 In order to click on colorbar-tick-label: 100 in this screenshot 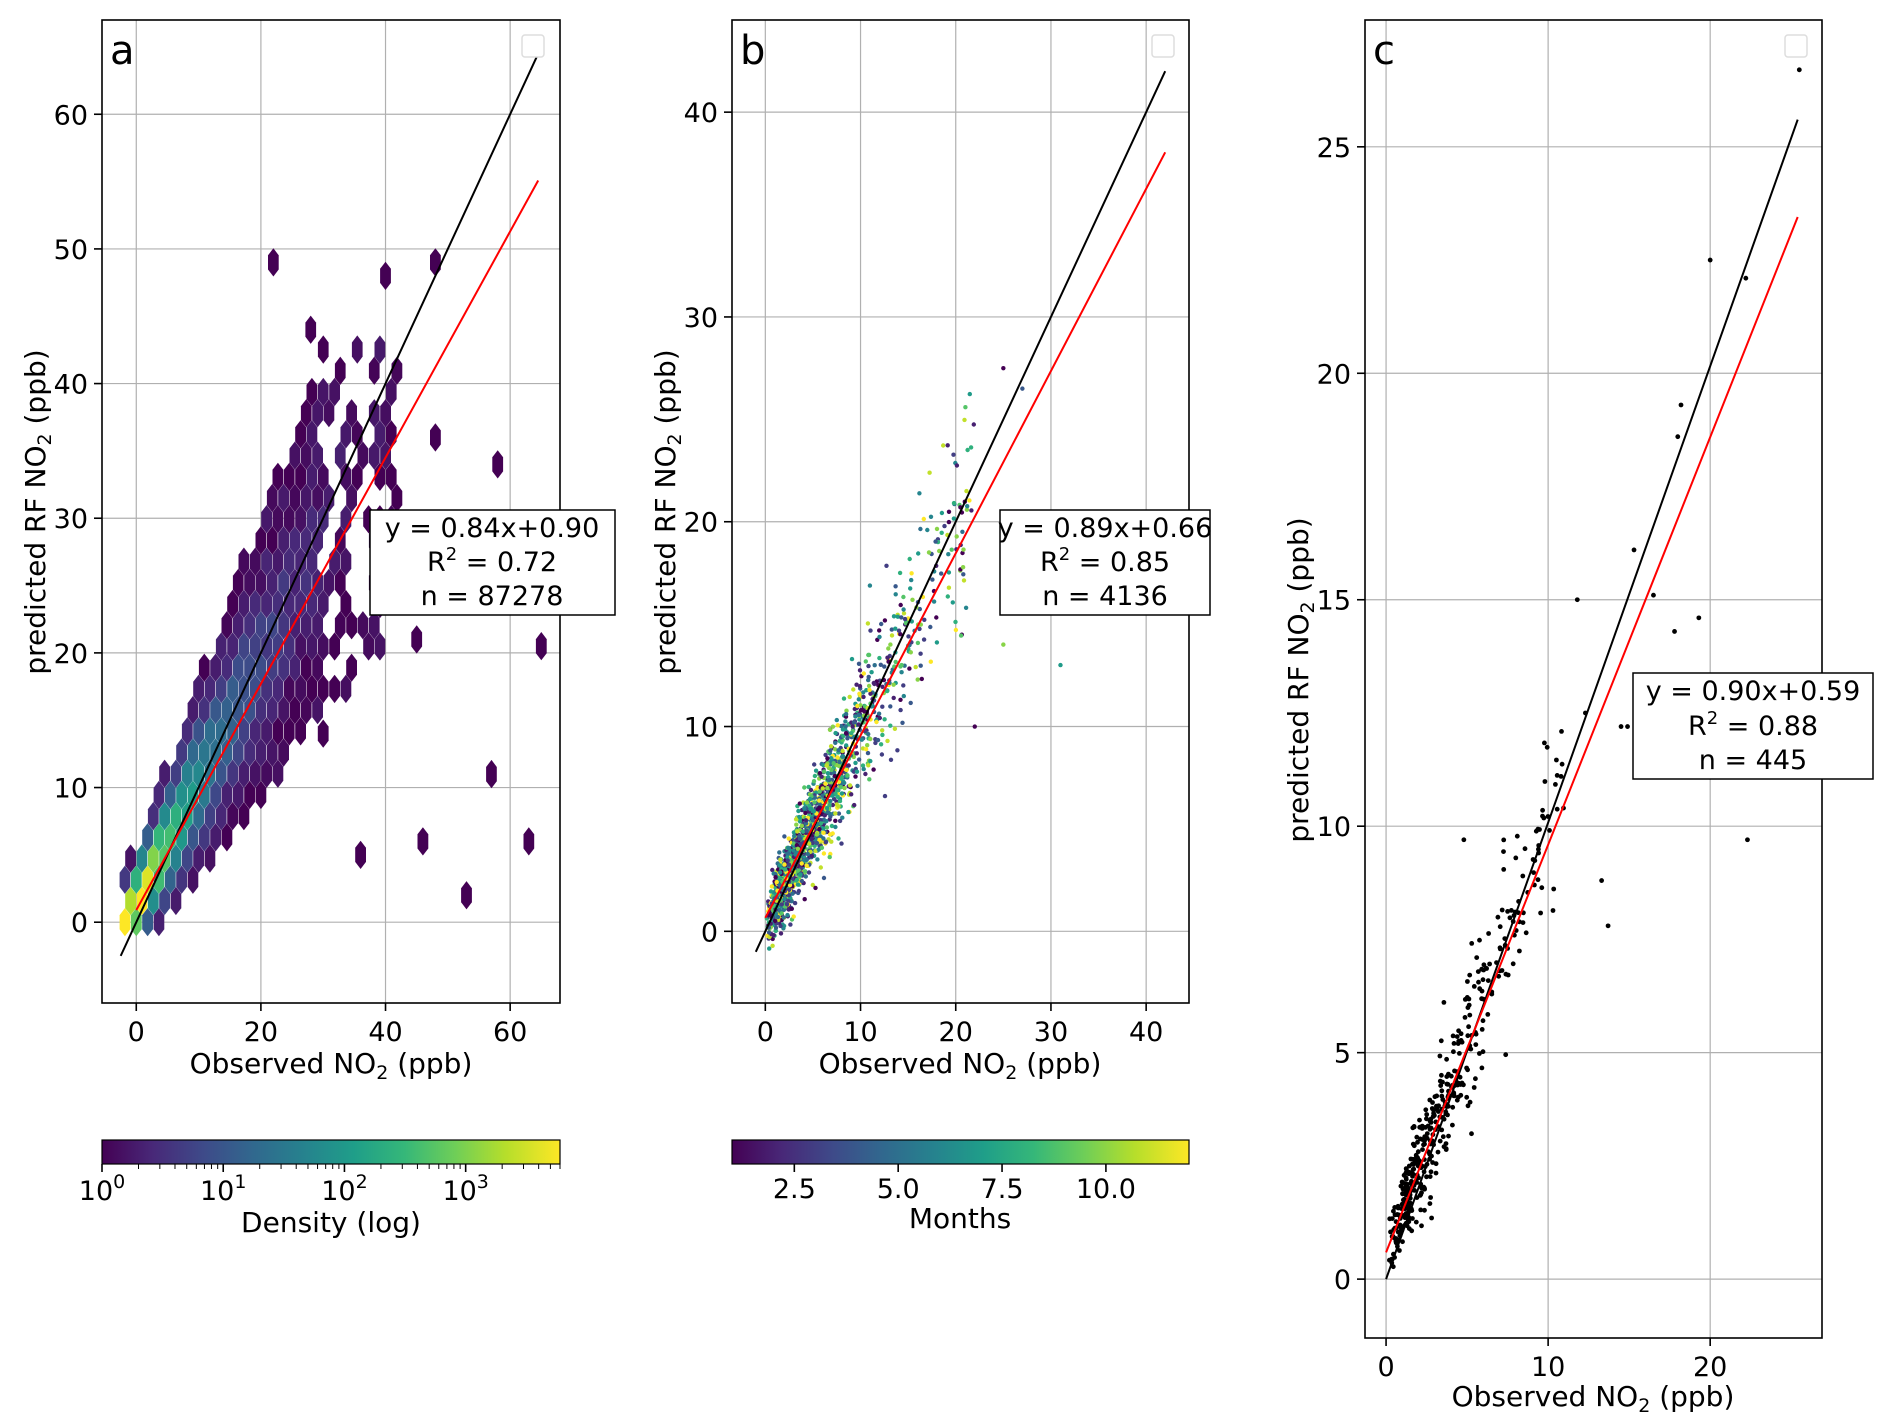, I will do `click(102, 1189)`.